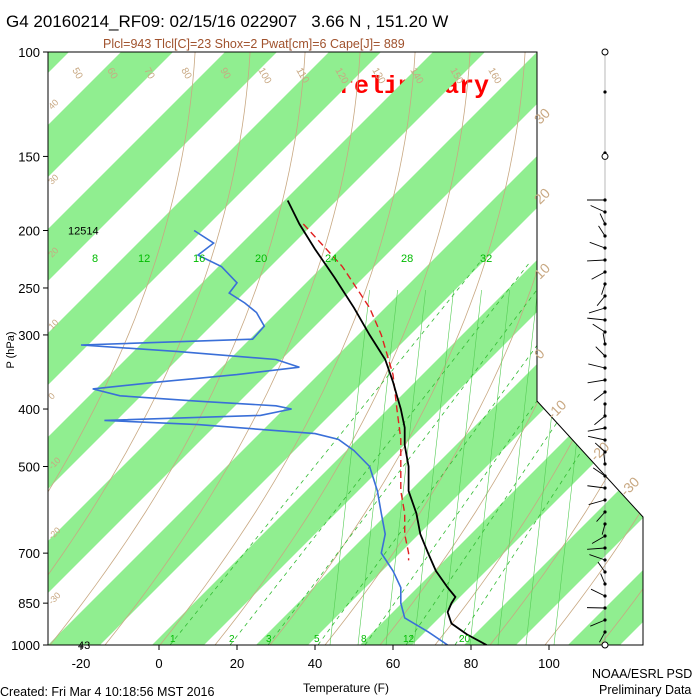 The height and width of the screenshot is (700, 700). I want to click on organization-label: NOAA/ESRL PSD, so click(642, 674).